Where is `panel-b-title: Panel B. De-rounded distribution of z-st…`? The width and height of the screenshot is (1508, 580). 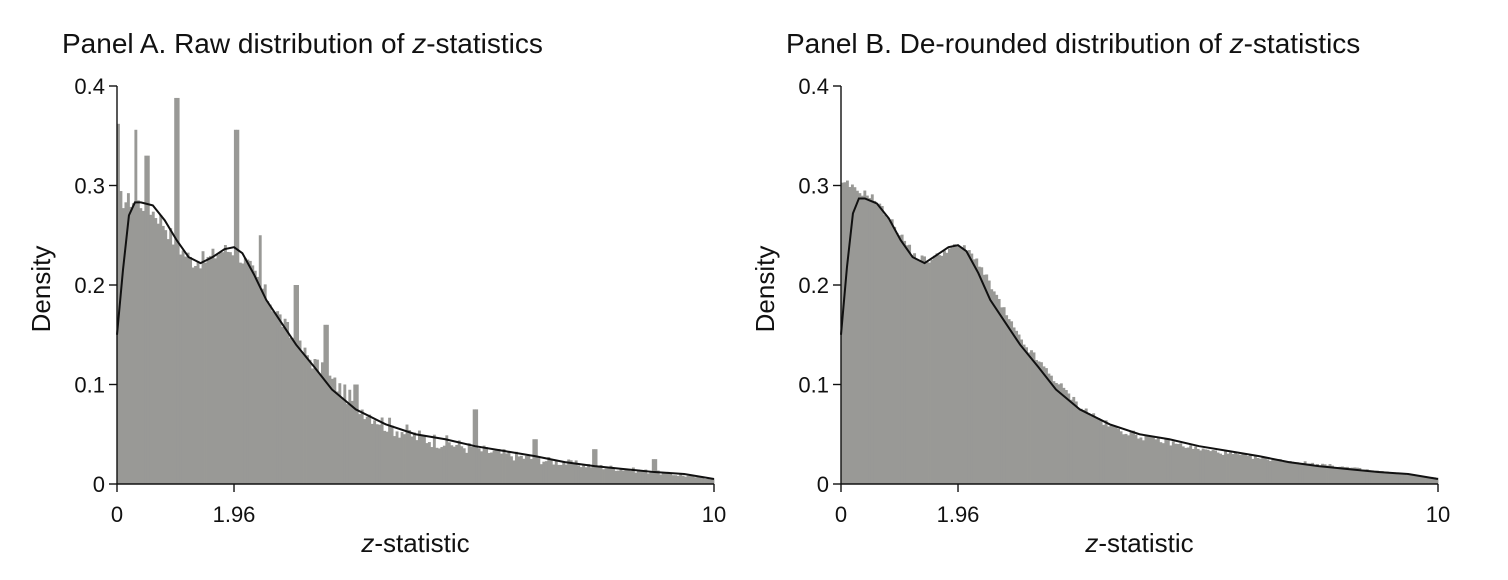 panel-b-title: Panel B. De-rounded distribution of z-st… is located at coordinates (1073, 43).